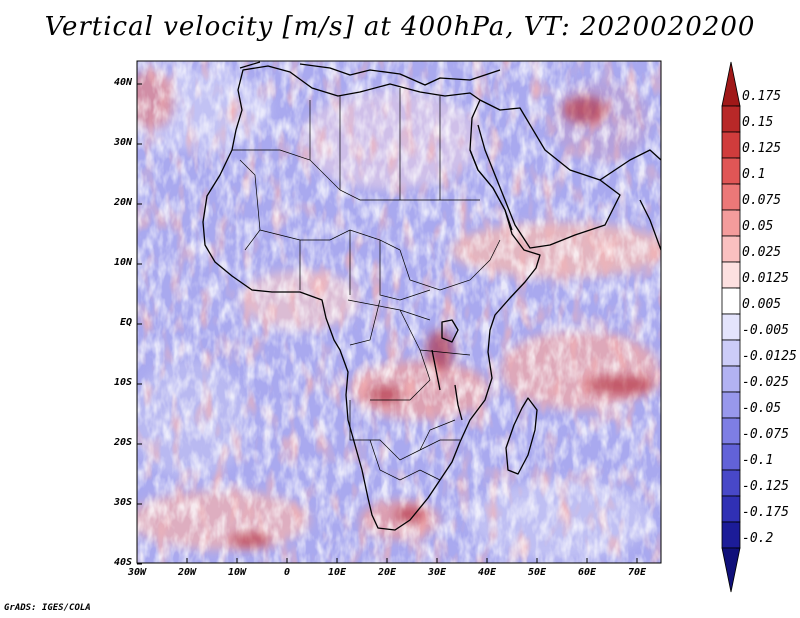 The width and height of the screenshot is (800, 618). What do you see at coordinates (436, 370) in the screenshot?
I see `lake-tanganyika` at bounding box center [436, 370].